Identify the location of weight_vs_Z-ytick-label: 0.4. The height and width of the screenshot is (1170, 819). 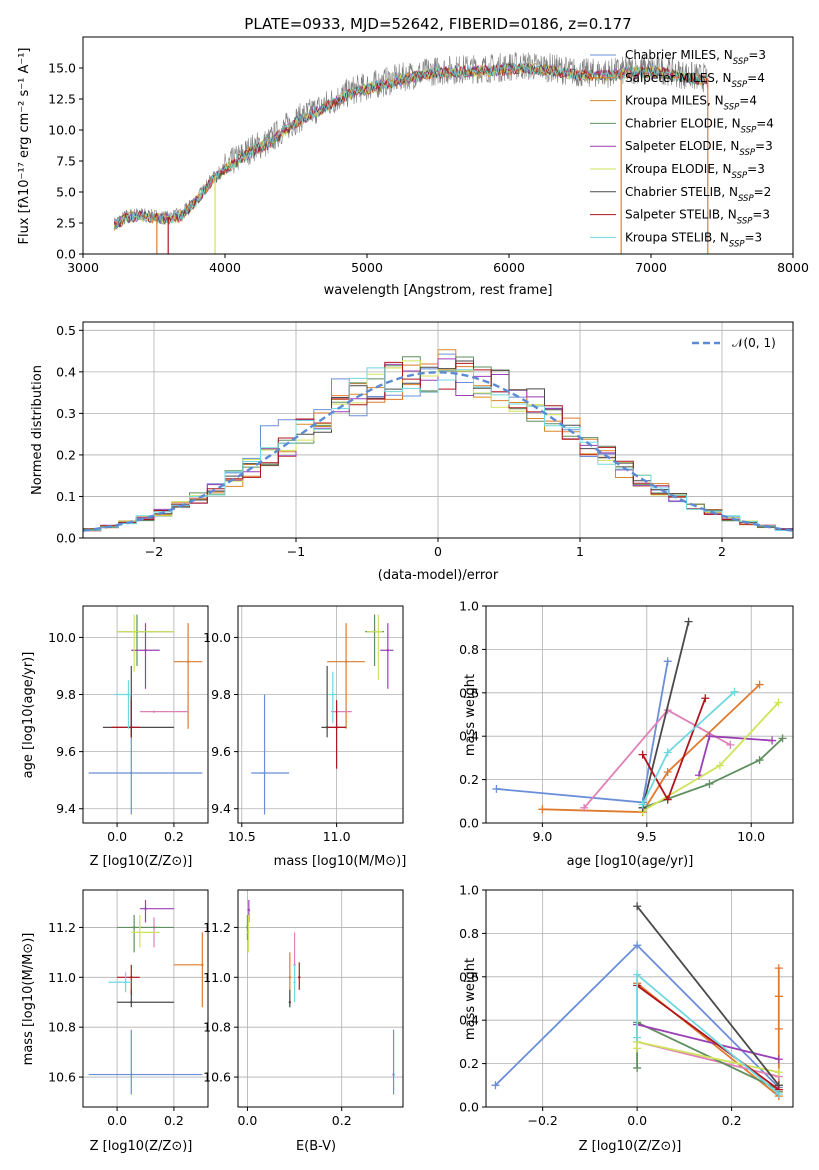
(469, 1020).